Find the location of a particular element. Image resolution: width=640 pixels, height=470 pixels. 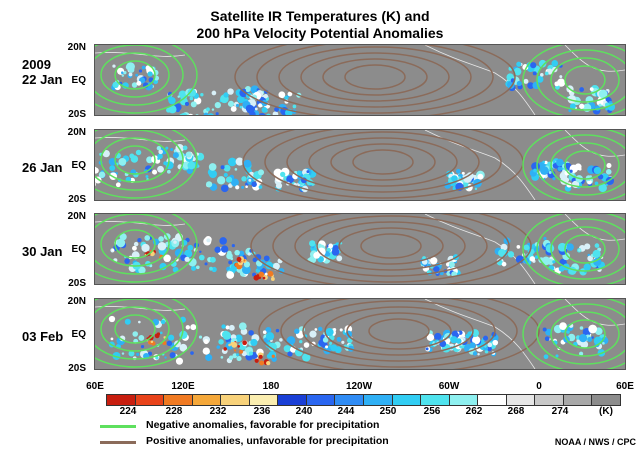

year-label: 2009 is located at coordinates (36, 64).